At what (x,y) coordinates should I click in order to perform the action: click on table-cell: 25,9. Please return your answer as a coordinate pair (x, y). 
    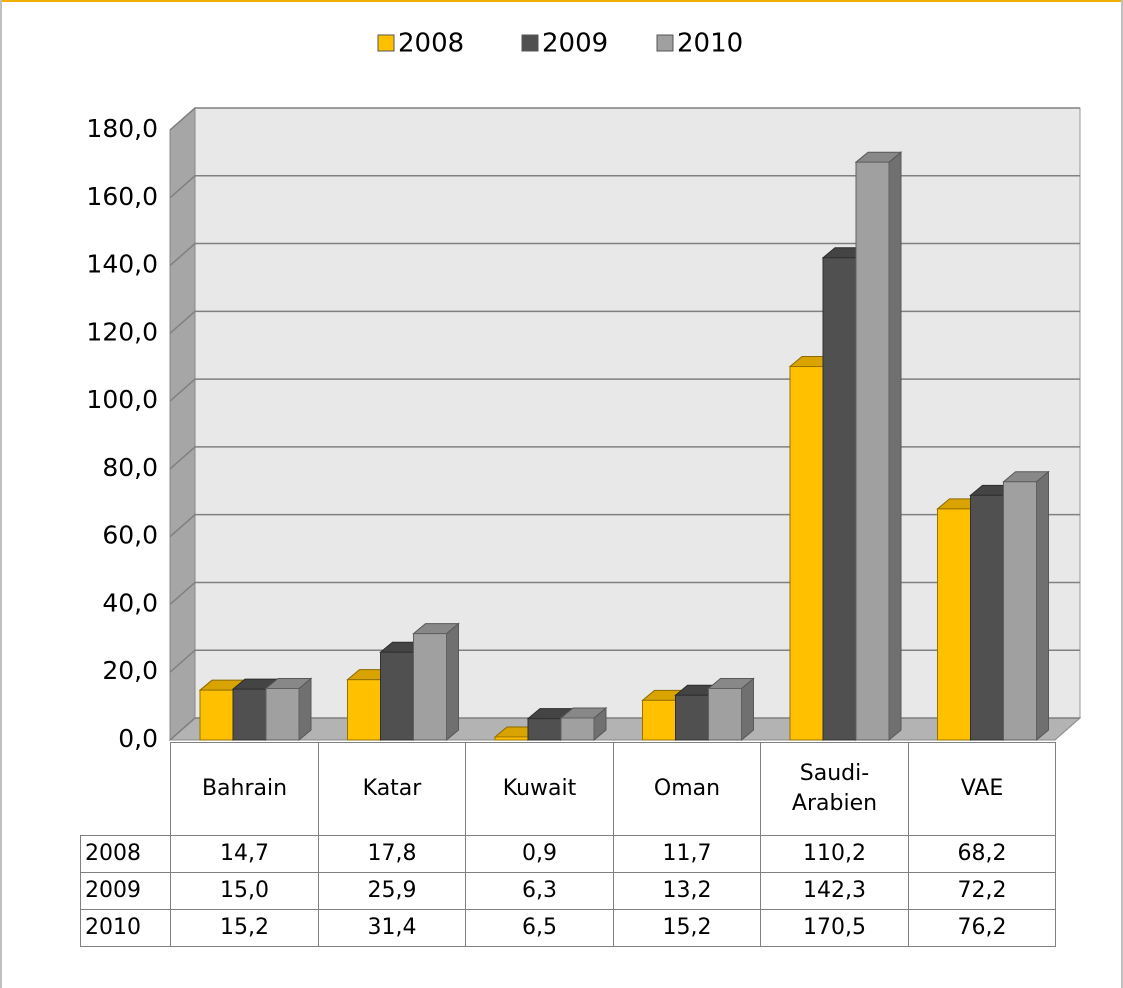
    Looking at the image, I should click on (392, 891).